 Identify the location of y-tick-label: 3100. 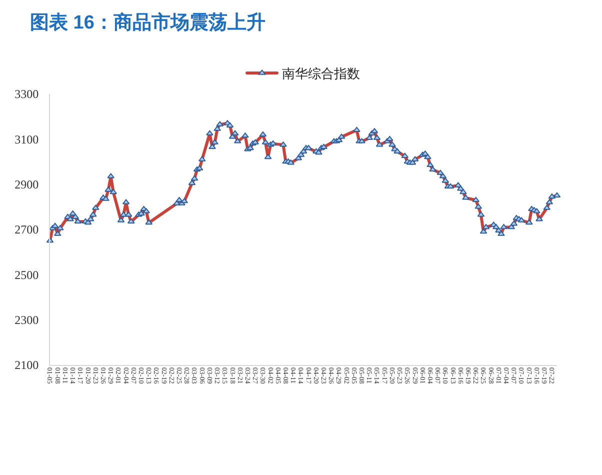
(26, 139).